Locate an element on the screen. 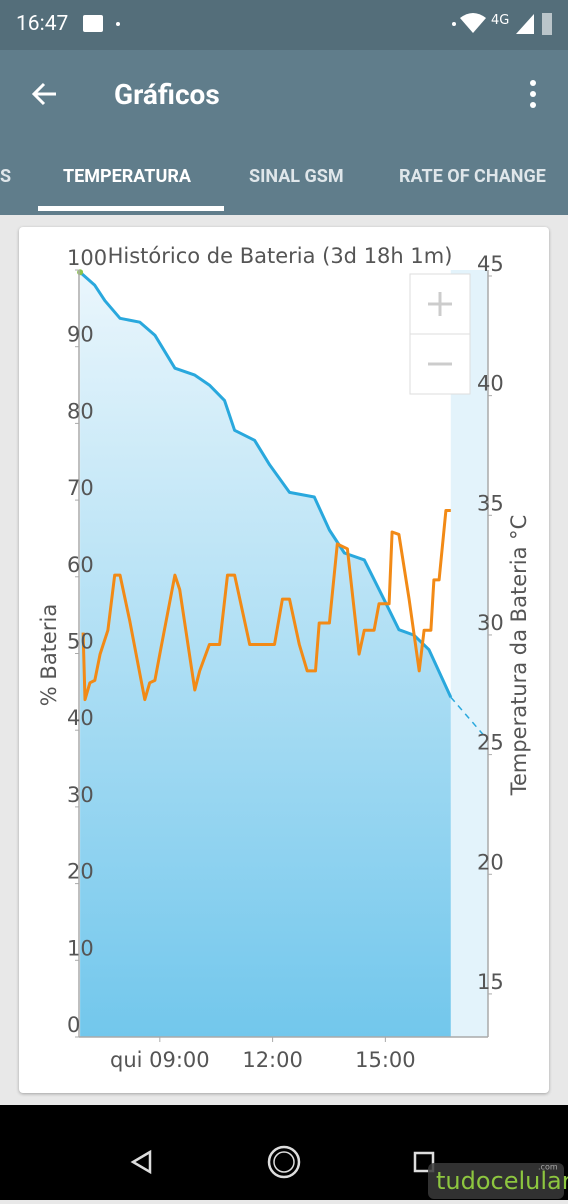  temperature-line is located at coordinates (266, 605).